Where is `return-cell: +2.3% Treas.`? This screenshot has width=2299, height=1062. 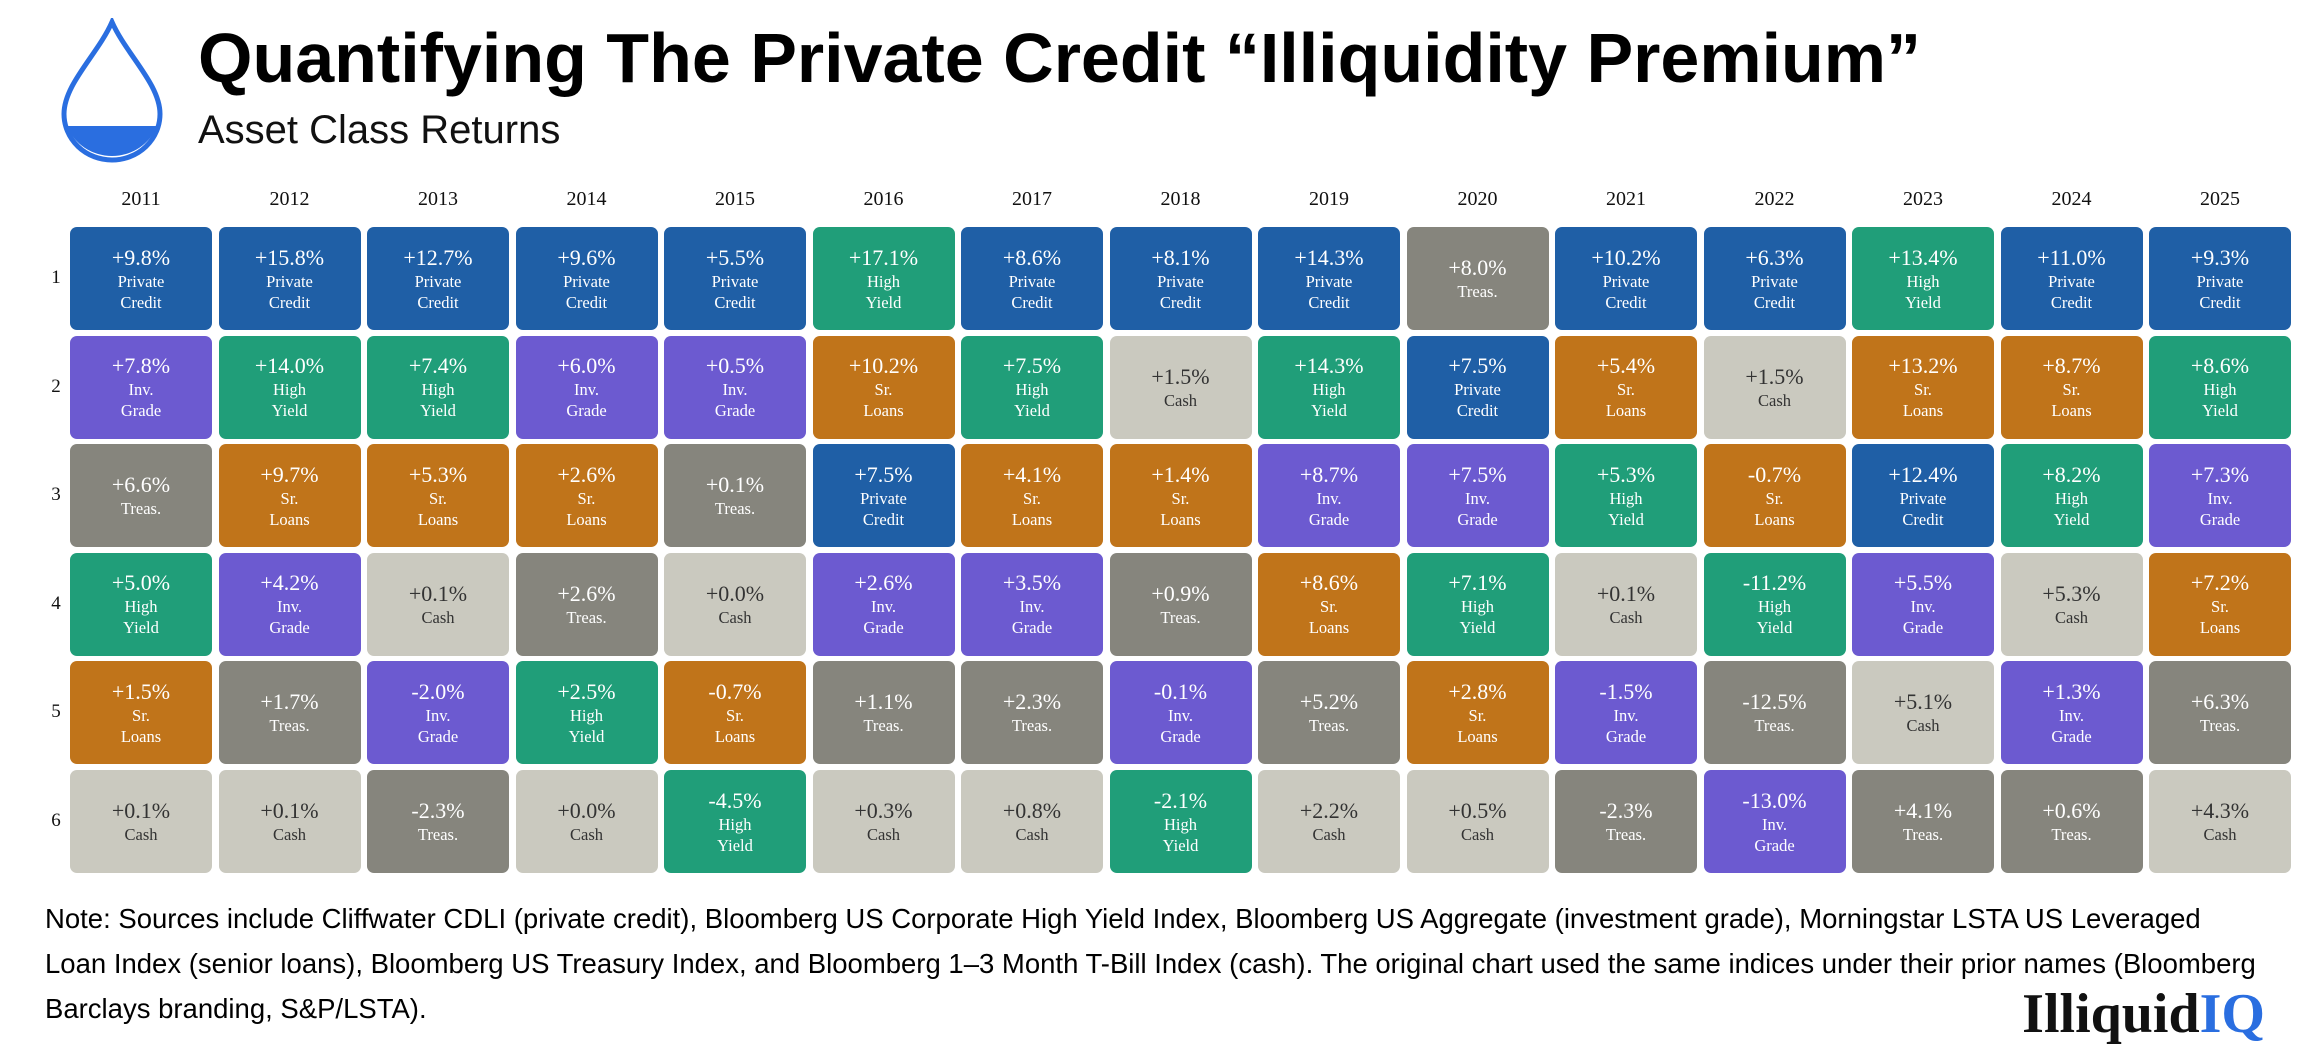
return-cell: +2.3% Treas. is located at coordinates (1032, 713).